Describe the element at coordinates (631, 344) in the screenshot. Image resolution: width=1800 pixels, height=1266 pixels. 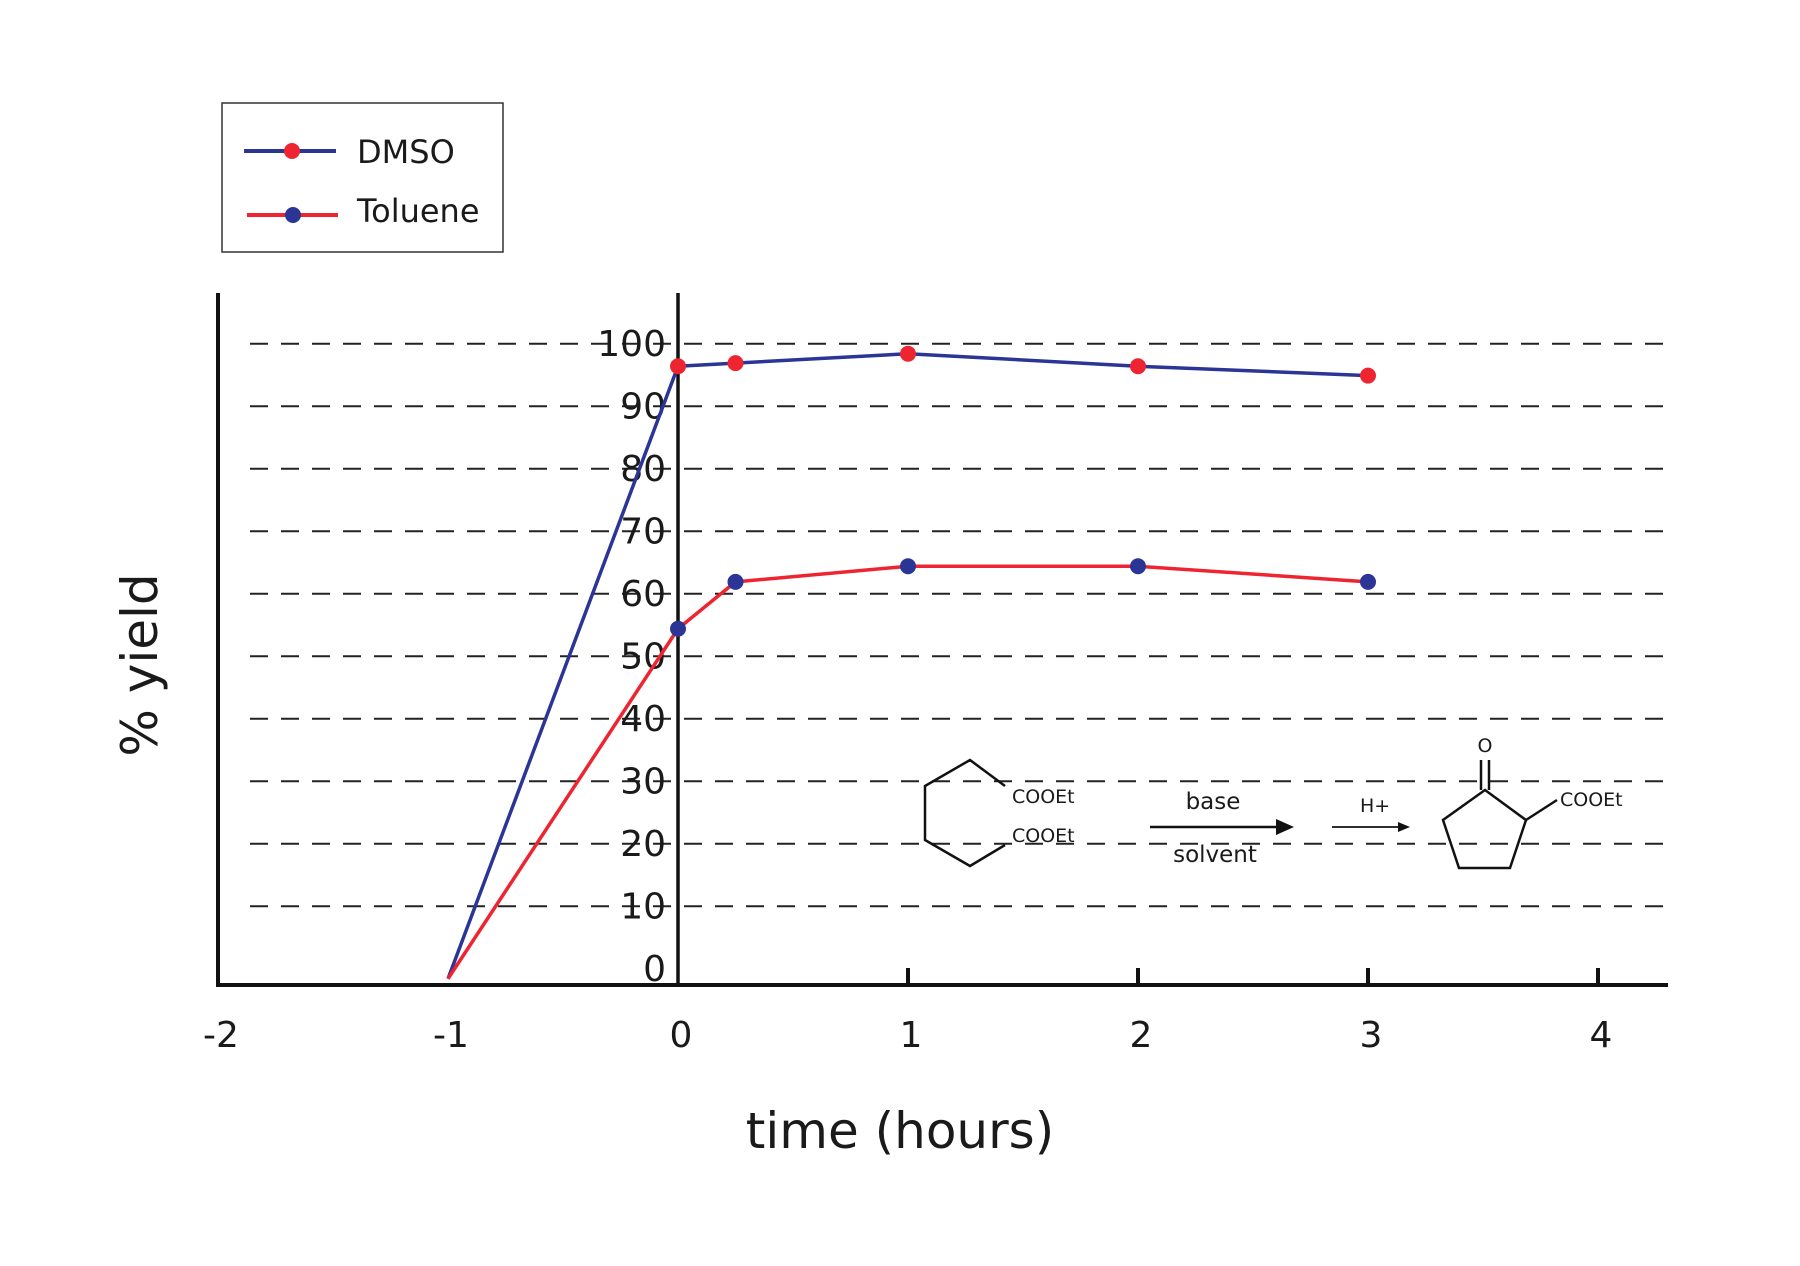
I see `y-tick-label-100: 100` at that location.